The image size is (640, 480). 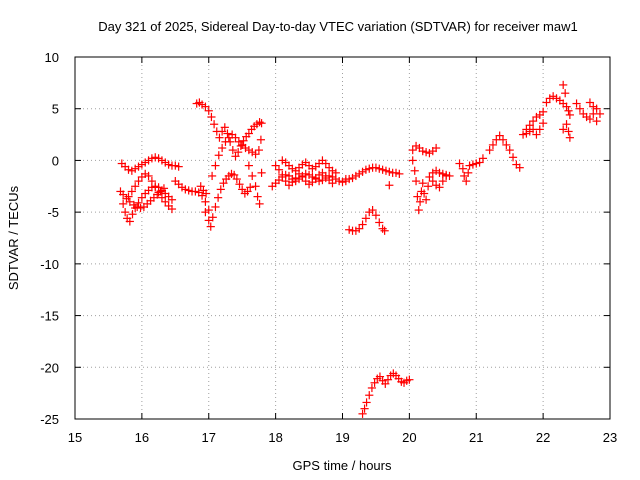 I want to click on x-tick-label: 19, so click(x=342, y=437).